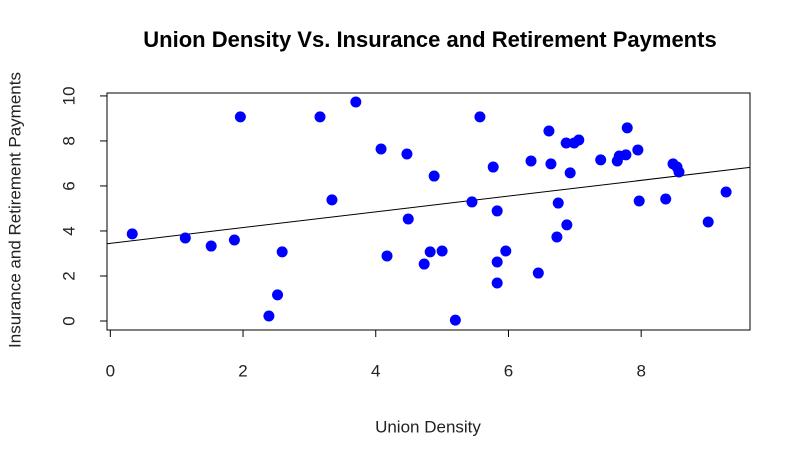  Describe the element at coordinates (14, 210) in the screenshot. I see `y-axis-label: Insurance and Retirement Payments` at that location.